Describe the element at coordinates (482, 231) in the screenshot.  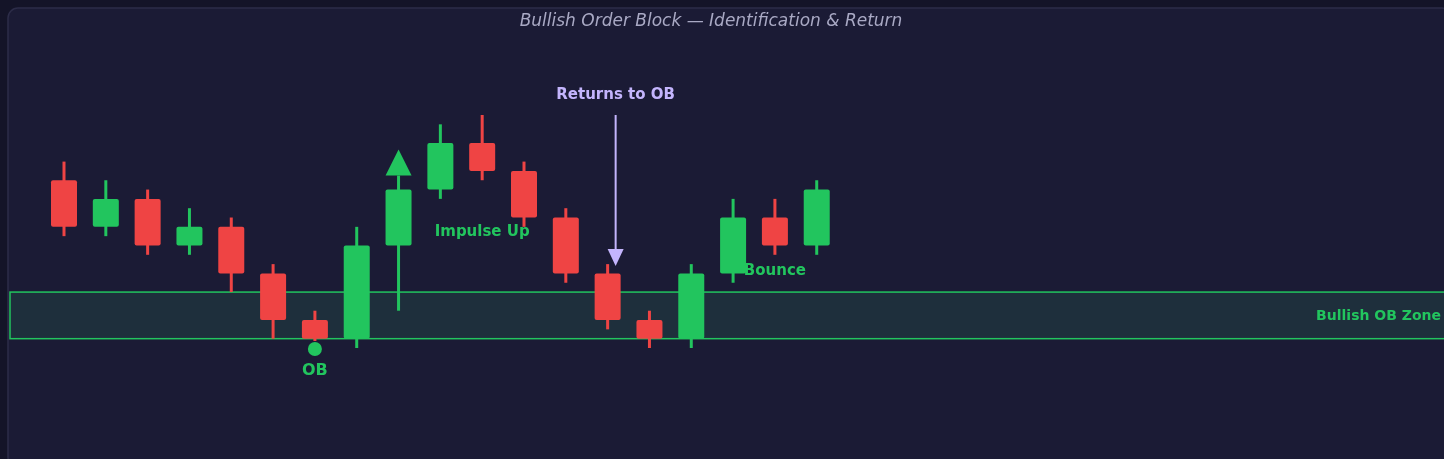
I see `annotation: Impulse Up` at that location.